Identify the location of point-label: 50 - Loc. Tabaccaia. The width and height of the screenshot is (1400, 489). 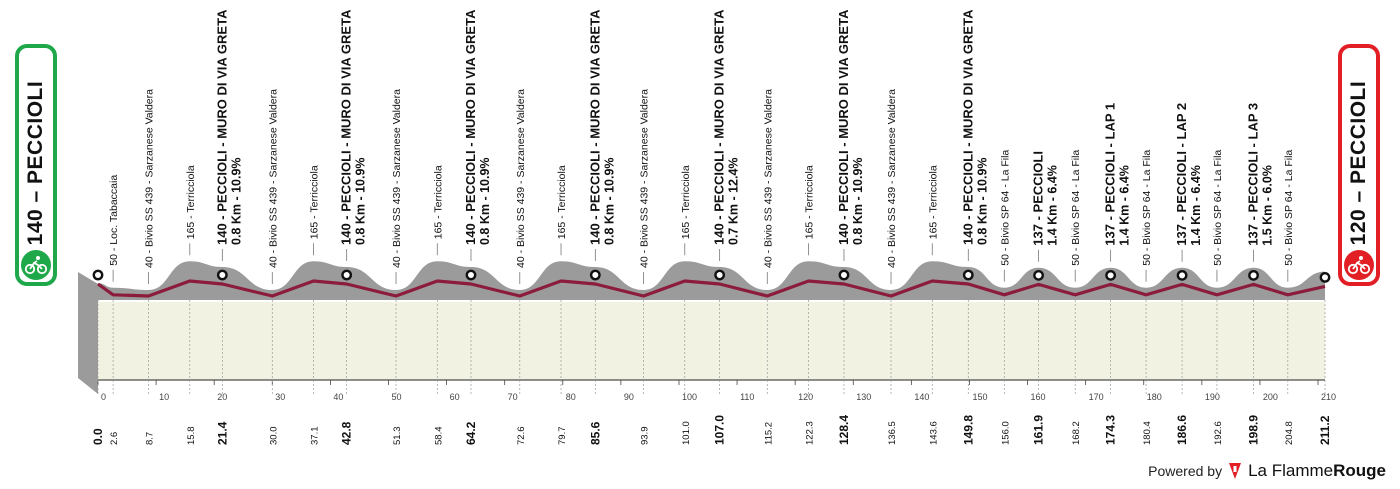
(114, 220).